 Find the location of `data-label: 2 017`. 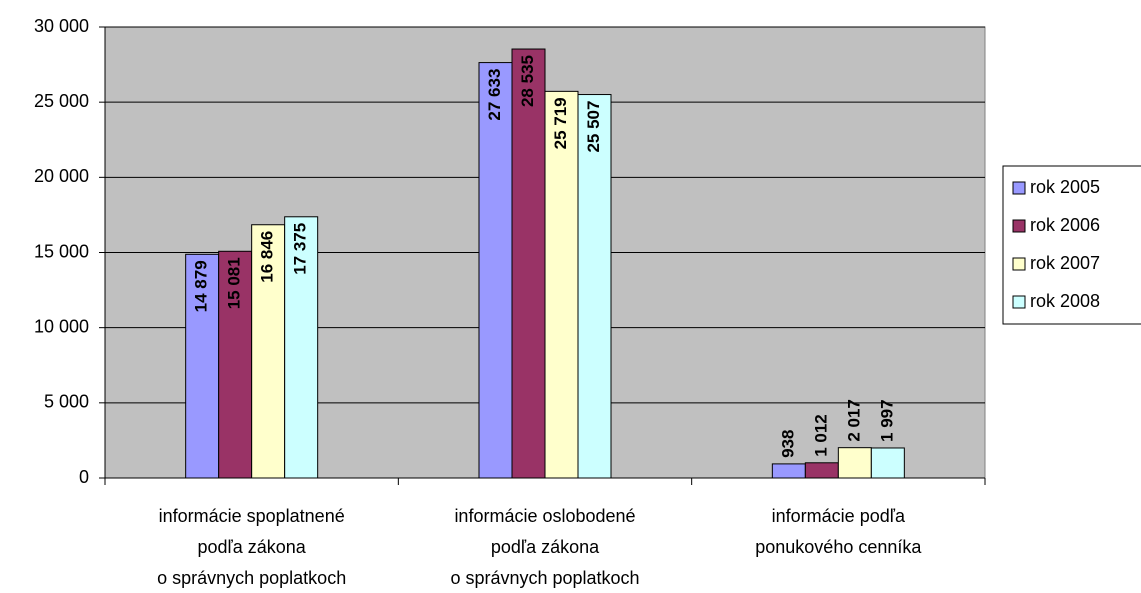

data-label: 2 017 is located at coordinates (853, 420).